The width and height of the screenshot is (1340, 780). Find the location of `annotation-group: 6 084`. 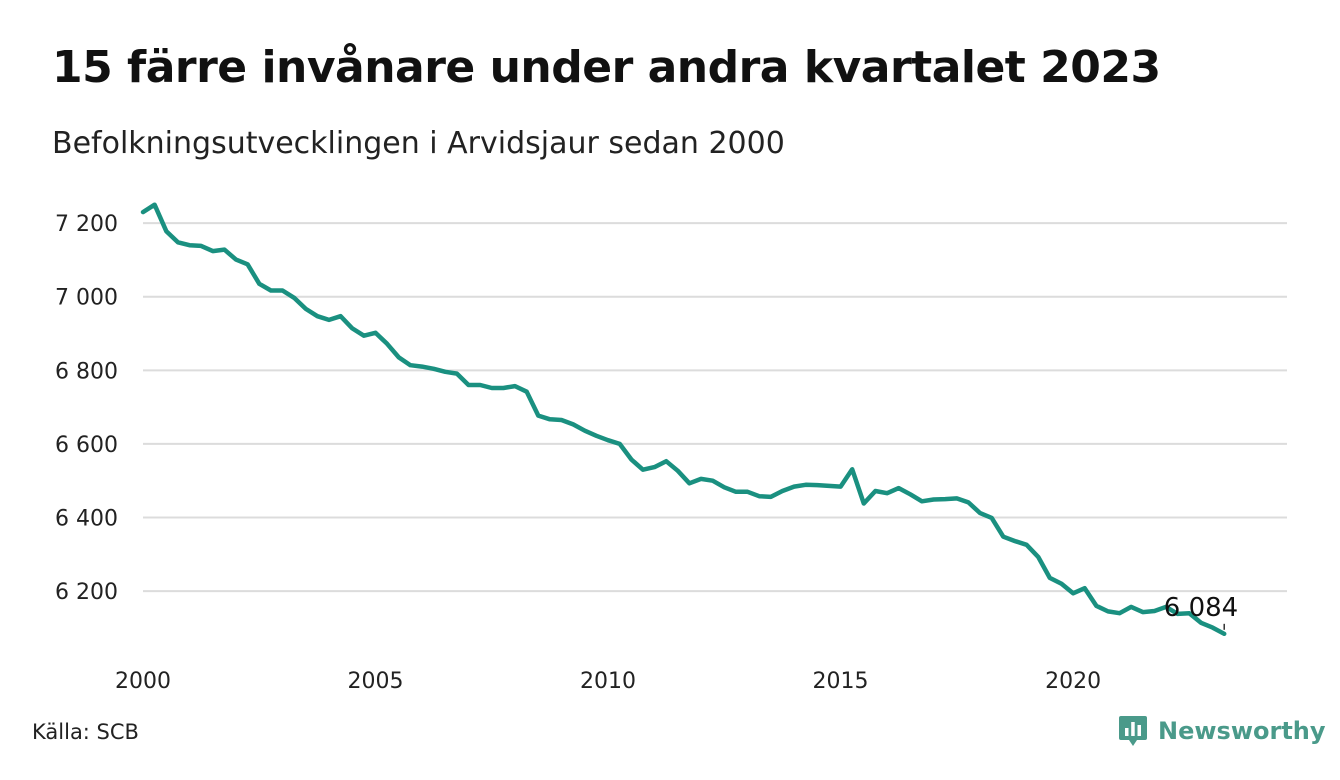

annotation-group: 6 084 is located at coordinates (1201, 611).